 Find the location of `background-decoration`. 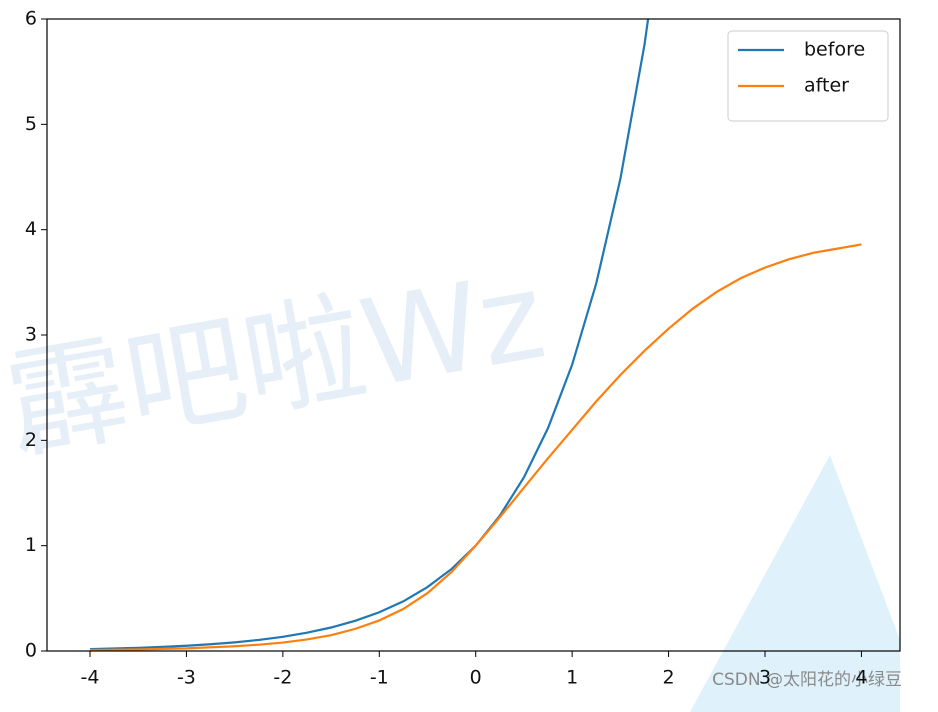

background-decoration is located at coordinates (795, 583).